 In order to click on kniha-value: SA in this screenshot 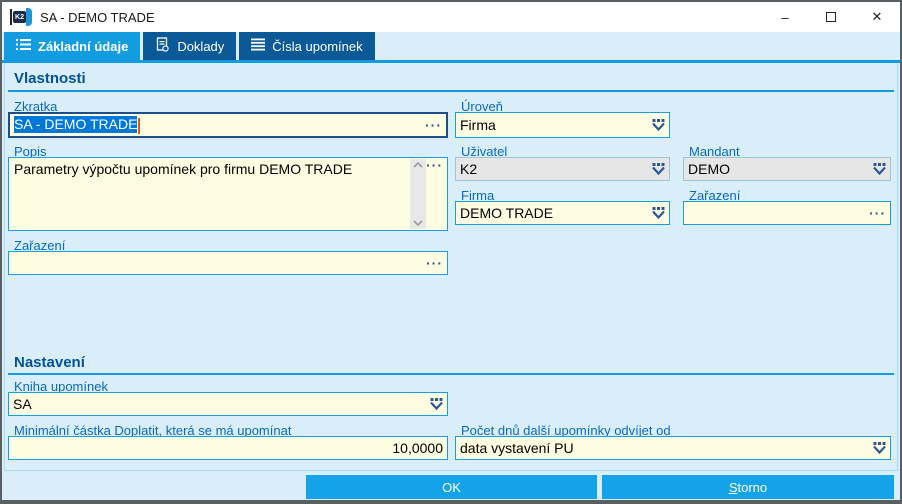, I will do `click(22, 404)`.